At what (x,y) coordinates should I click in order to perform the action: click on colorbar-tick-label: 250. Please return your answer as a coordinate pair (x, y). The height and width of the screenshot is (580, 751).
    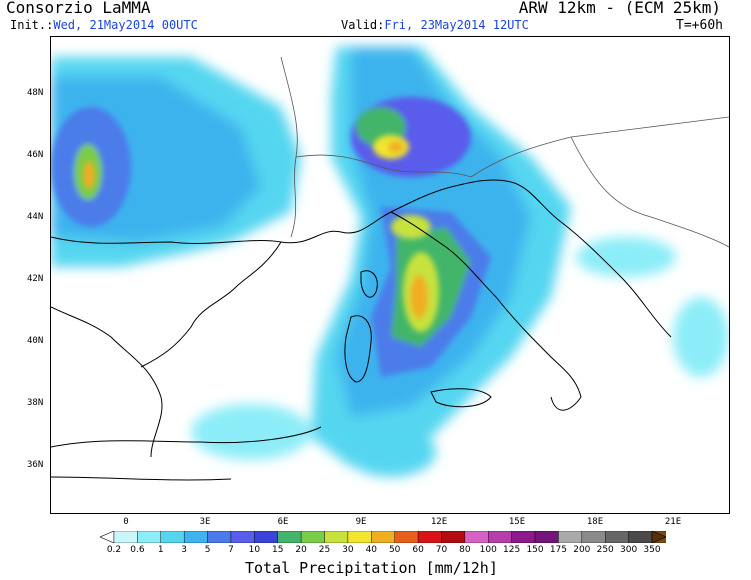
    Looking at the image, I should click on (605, 550).